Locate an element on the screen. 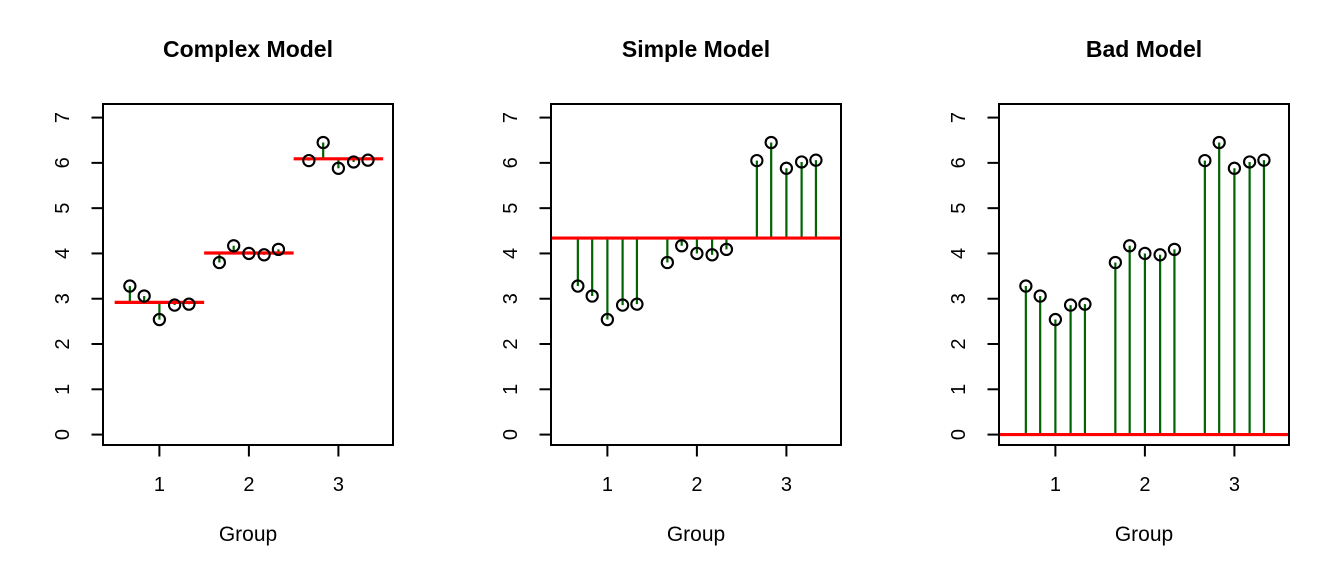 Image resolution: width=1344 pixels, height=576 pixels. panel-title: Simple Model is located at coordinates (696, 49).